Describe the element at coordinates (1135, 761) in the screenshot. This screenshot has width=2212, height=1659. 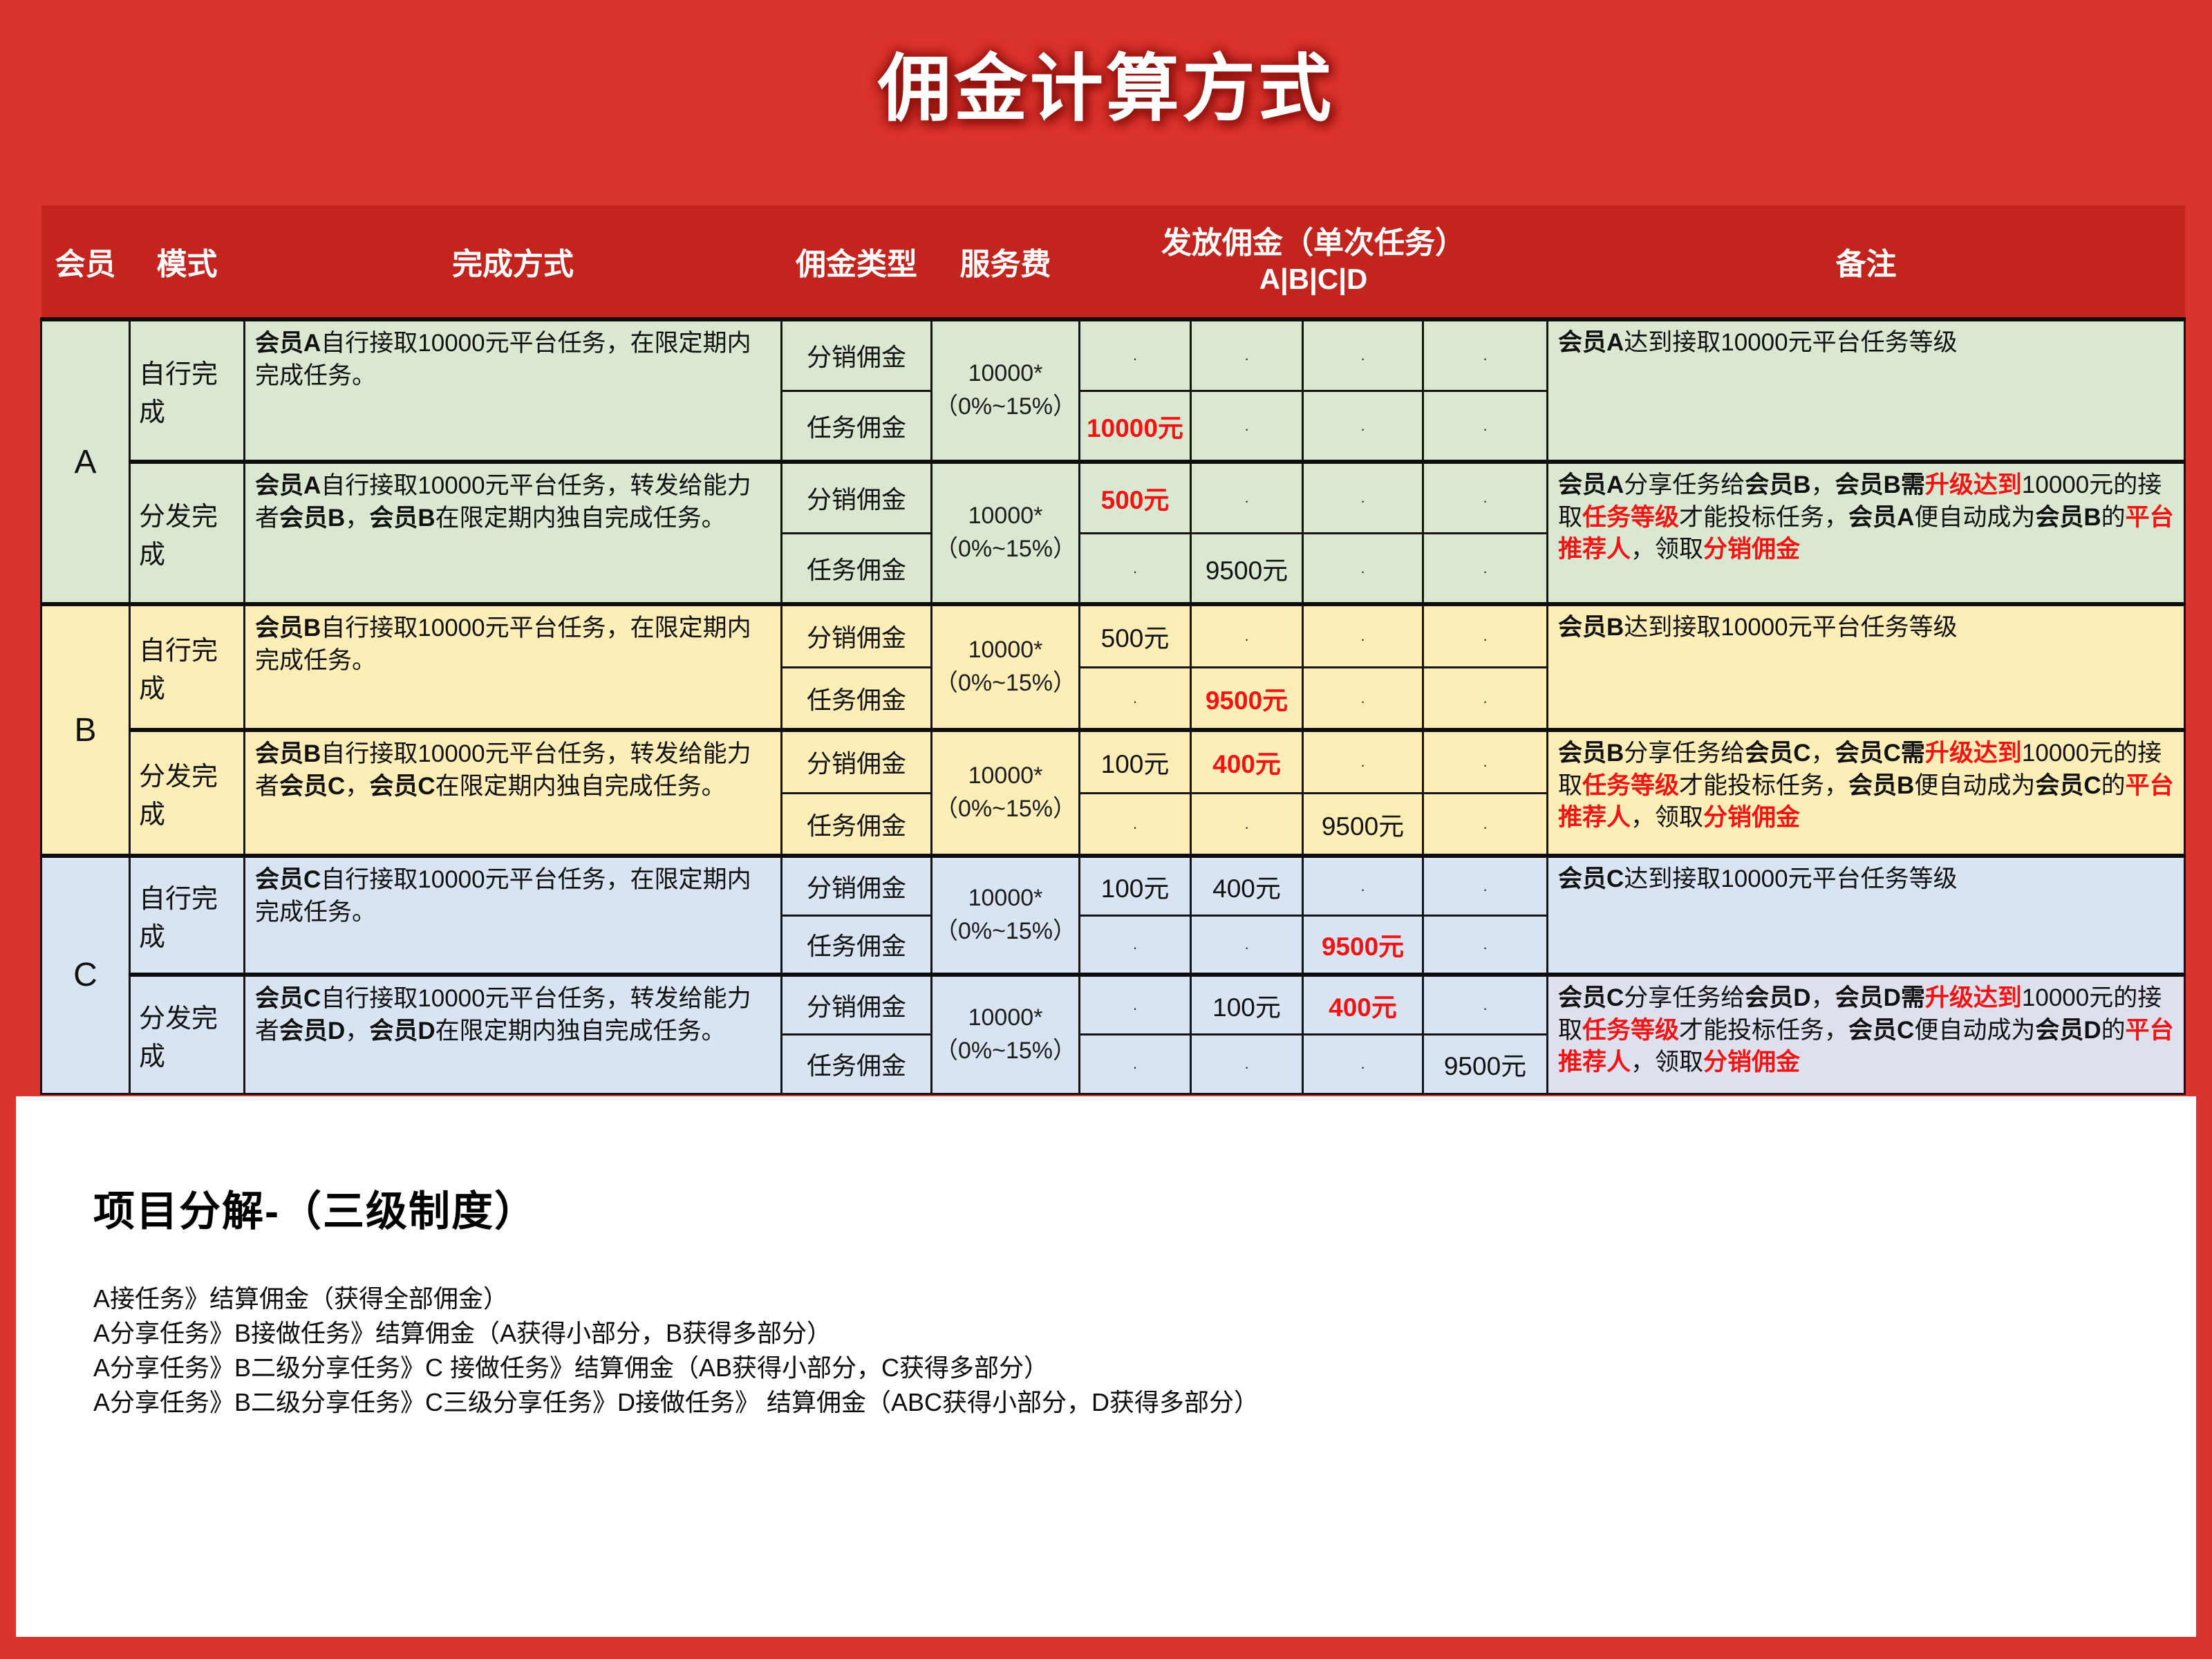
I see `value-cell-a: 100元` at that location.